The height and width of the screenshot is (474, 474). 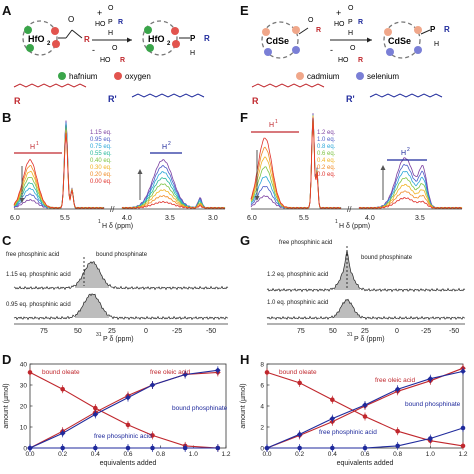 I want to click on tick-f-0: 6.0, so click(x=252, y=218).